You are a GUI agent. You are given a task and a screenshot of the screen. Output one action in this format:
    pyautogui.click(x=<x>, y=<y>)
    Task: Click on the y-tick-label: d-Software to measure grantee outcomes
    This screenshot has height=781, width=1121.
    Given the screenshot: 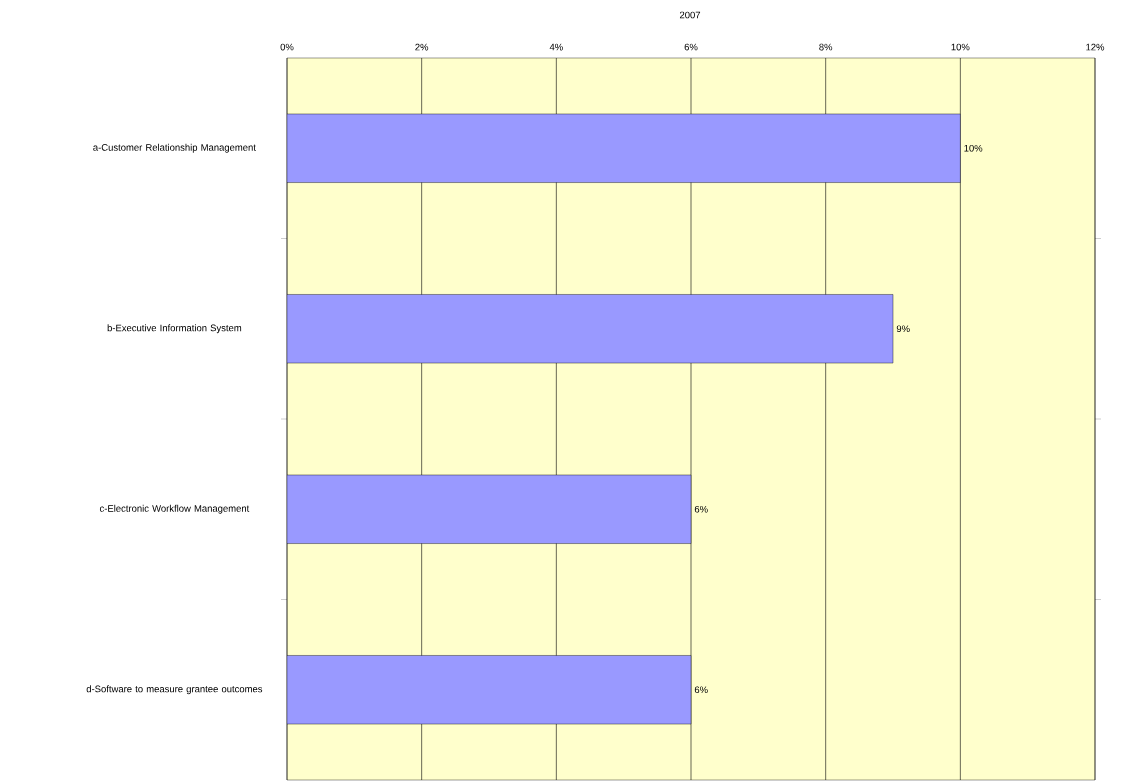 What is the action you would take?
    pyautogui.click(x=174, y=690)
    